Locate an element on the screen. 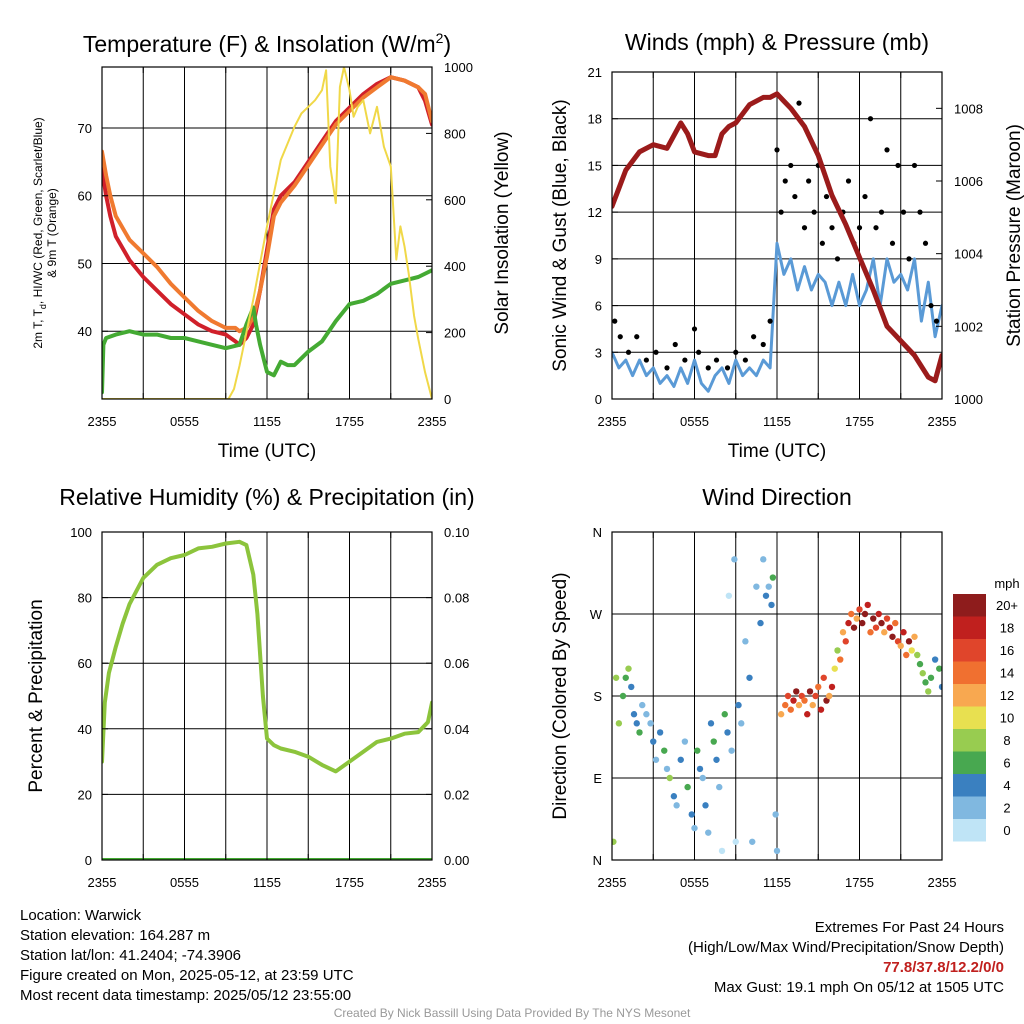 The image size is (1024, 1024). y-tick-label: 9 is located at coordinates (598, 259).